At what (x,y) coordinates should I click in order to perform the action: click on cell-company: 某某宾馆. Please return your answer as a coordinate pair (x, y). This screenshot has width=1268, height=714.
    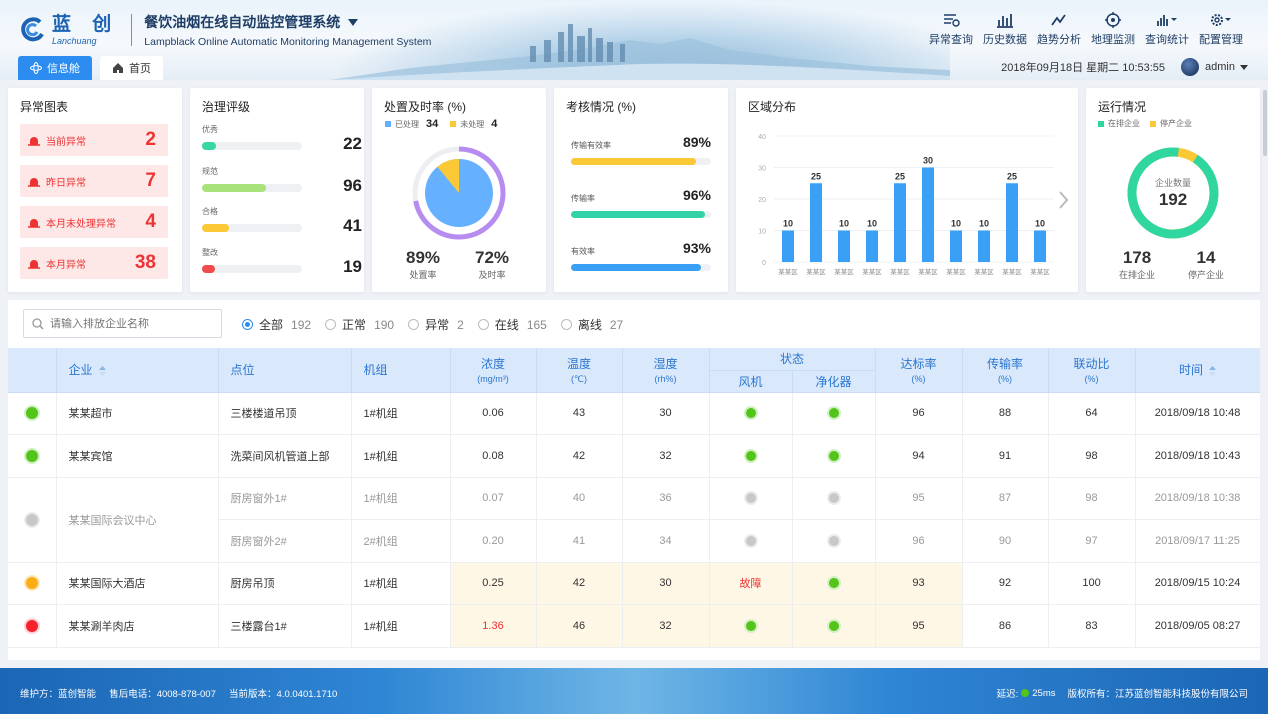
    Looking at the image, I should click on (137, 456).